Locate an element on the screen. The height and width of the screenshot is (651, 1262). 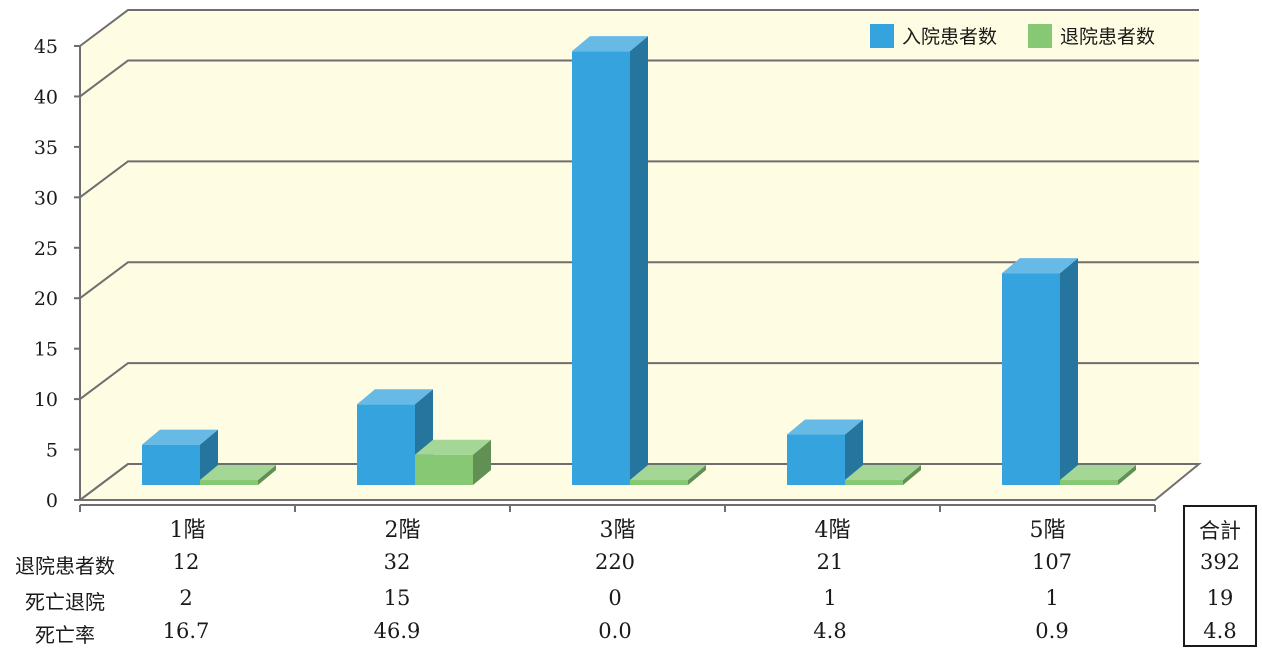
y-tick-label: 0 is located at coordinates (52, 501).